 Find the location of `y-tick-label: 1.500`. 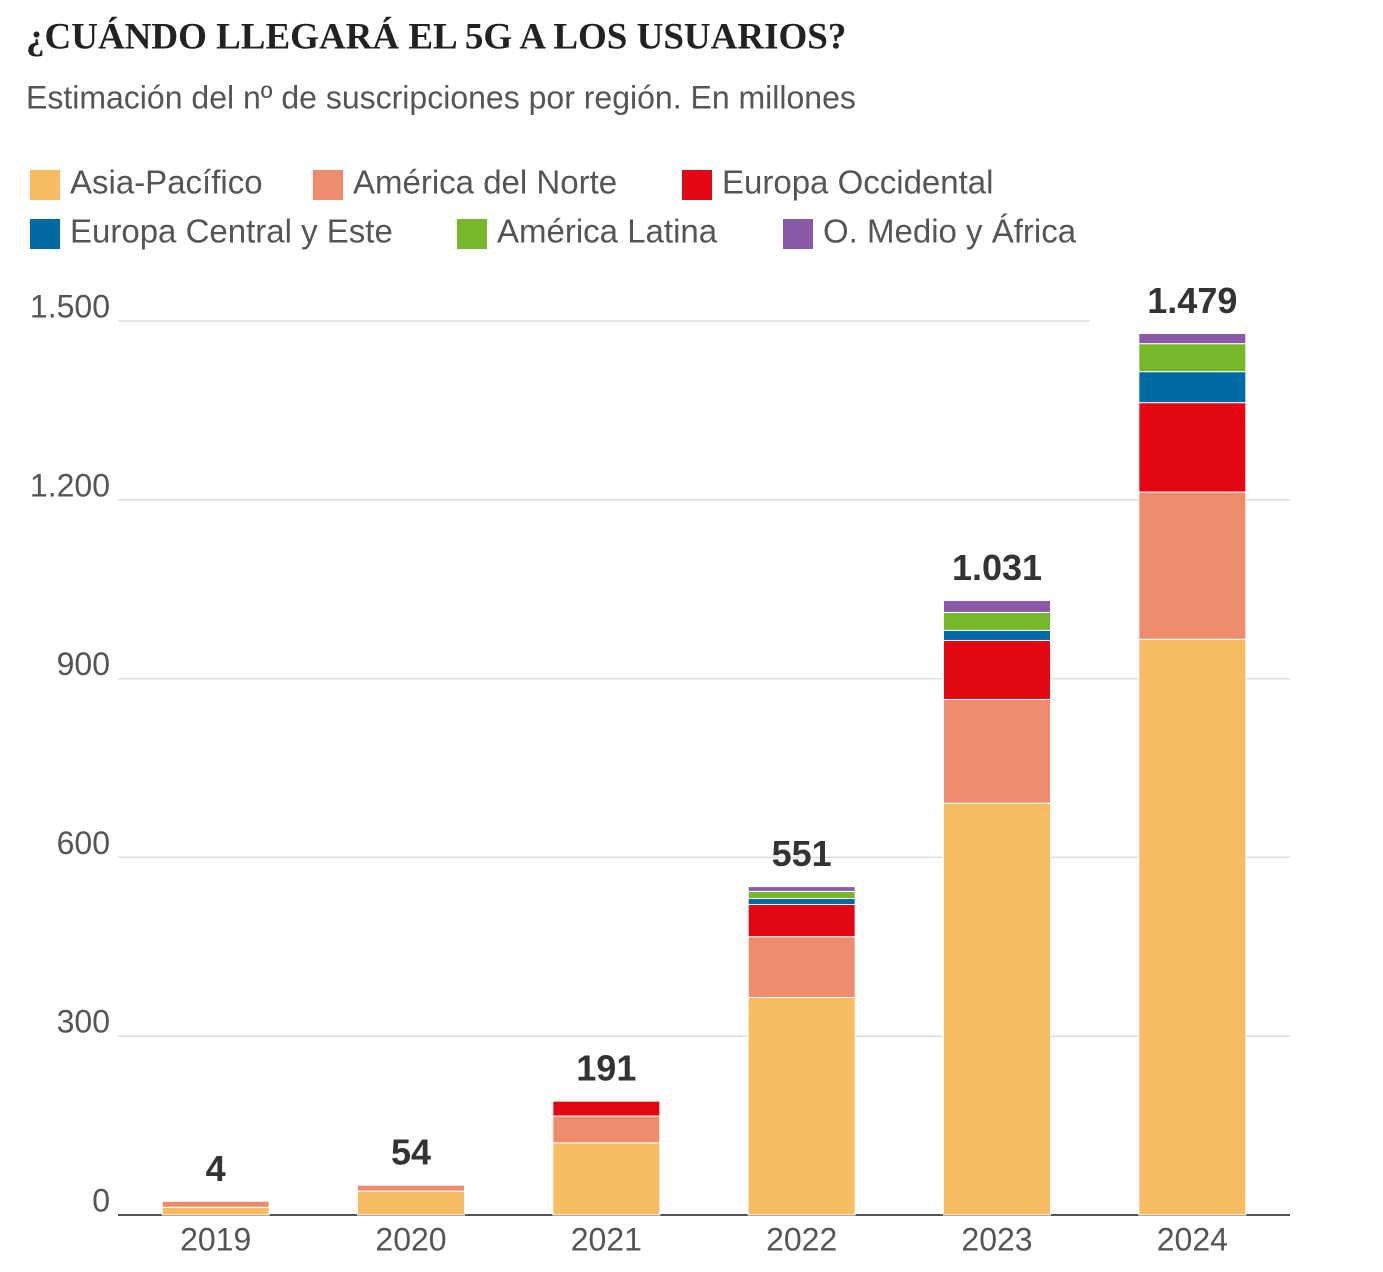

y-tick-label: 1.500 is located at coordinates (70, 306).